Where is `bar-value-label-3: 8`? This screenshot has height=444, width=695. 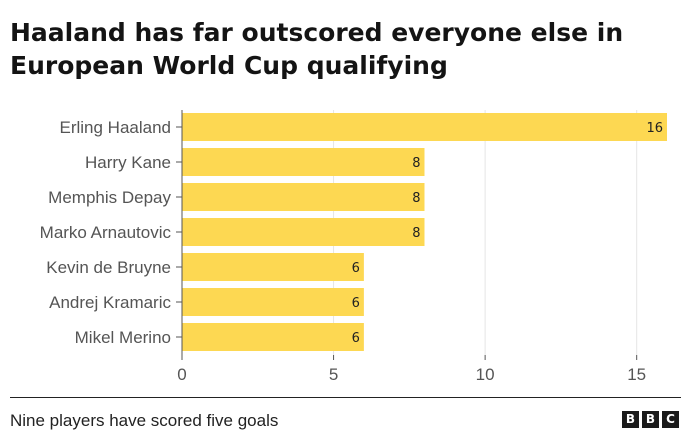 bar-value-label-3: 8 is located at coordinates (416, 233).